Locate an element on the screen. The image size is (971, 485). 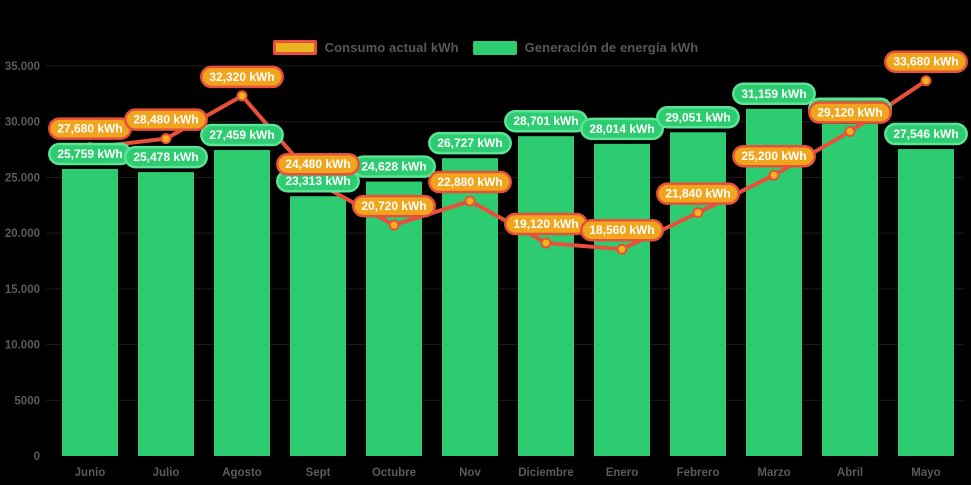
consumo-label-pill-sept: 24,480 kWh is located at coordinates (318, 164).